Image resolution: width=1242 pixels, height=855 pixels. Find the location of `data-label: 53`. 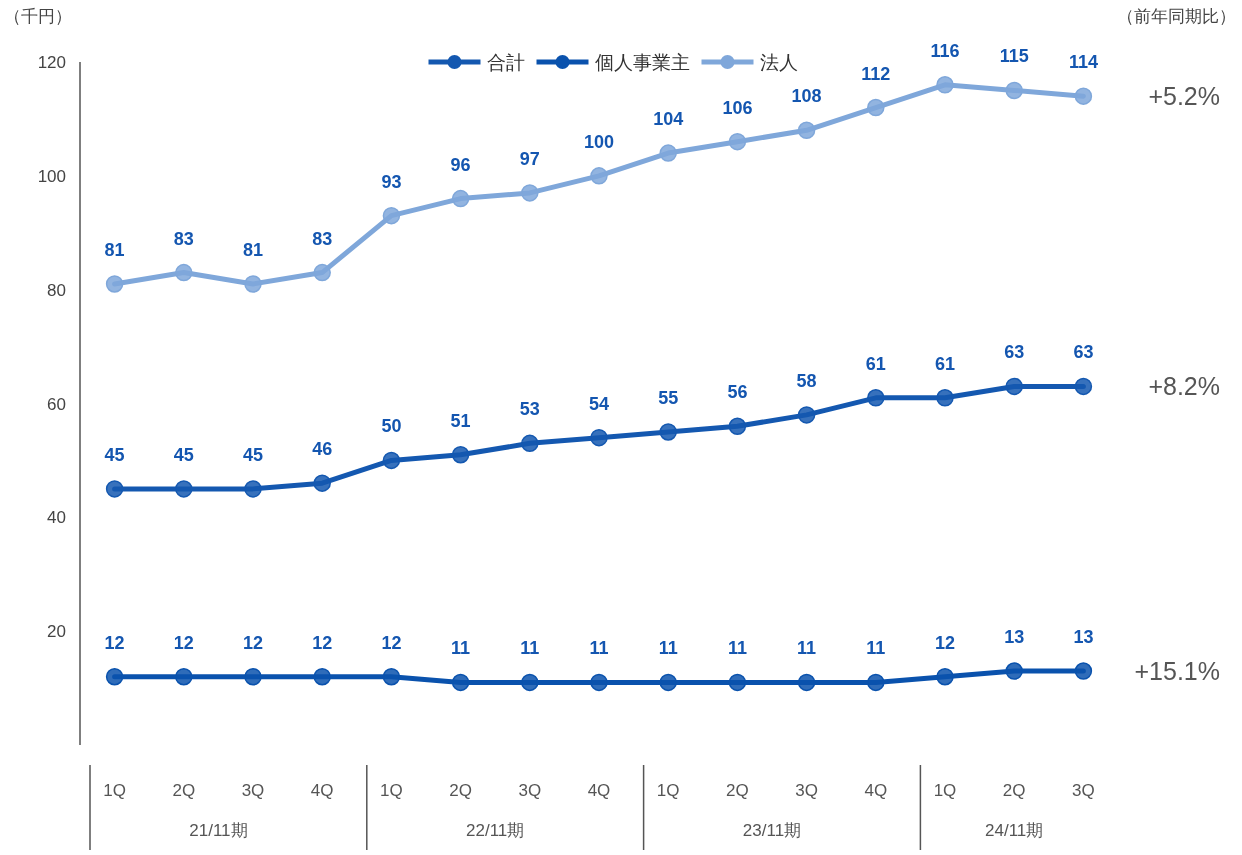

data-label: 53 is located at coordinates (529, 409).